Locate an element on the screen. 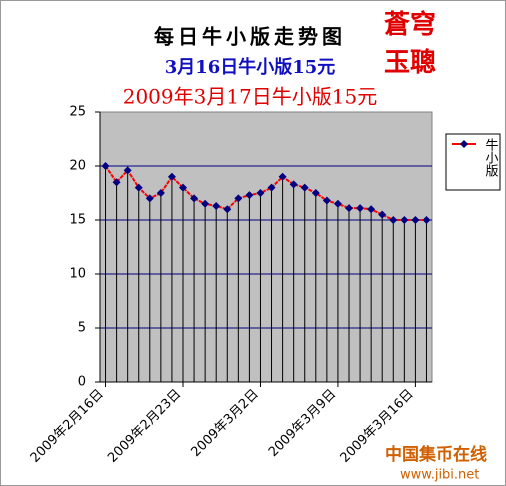 This screenshot has width=506, height=486. y-tick-label: 25 is located at coordinates (77, 112).